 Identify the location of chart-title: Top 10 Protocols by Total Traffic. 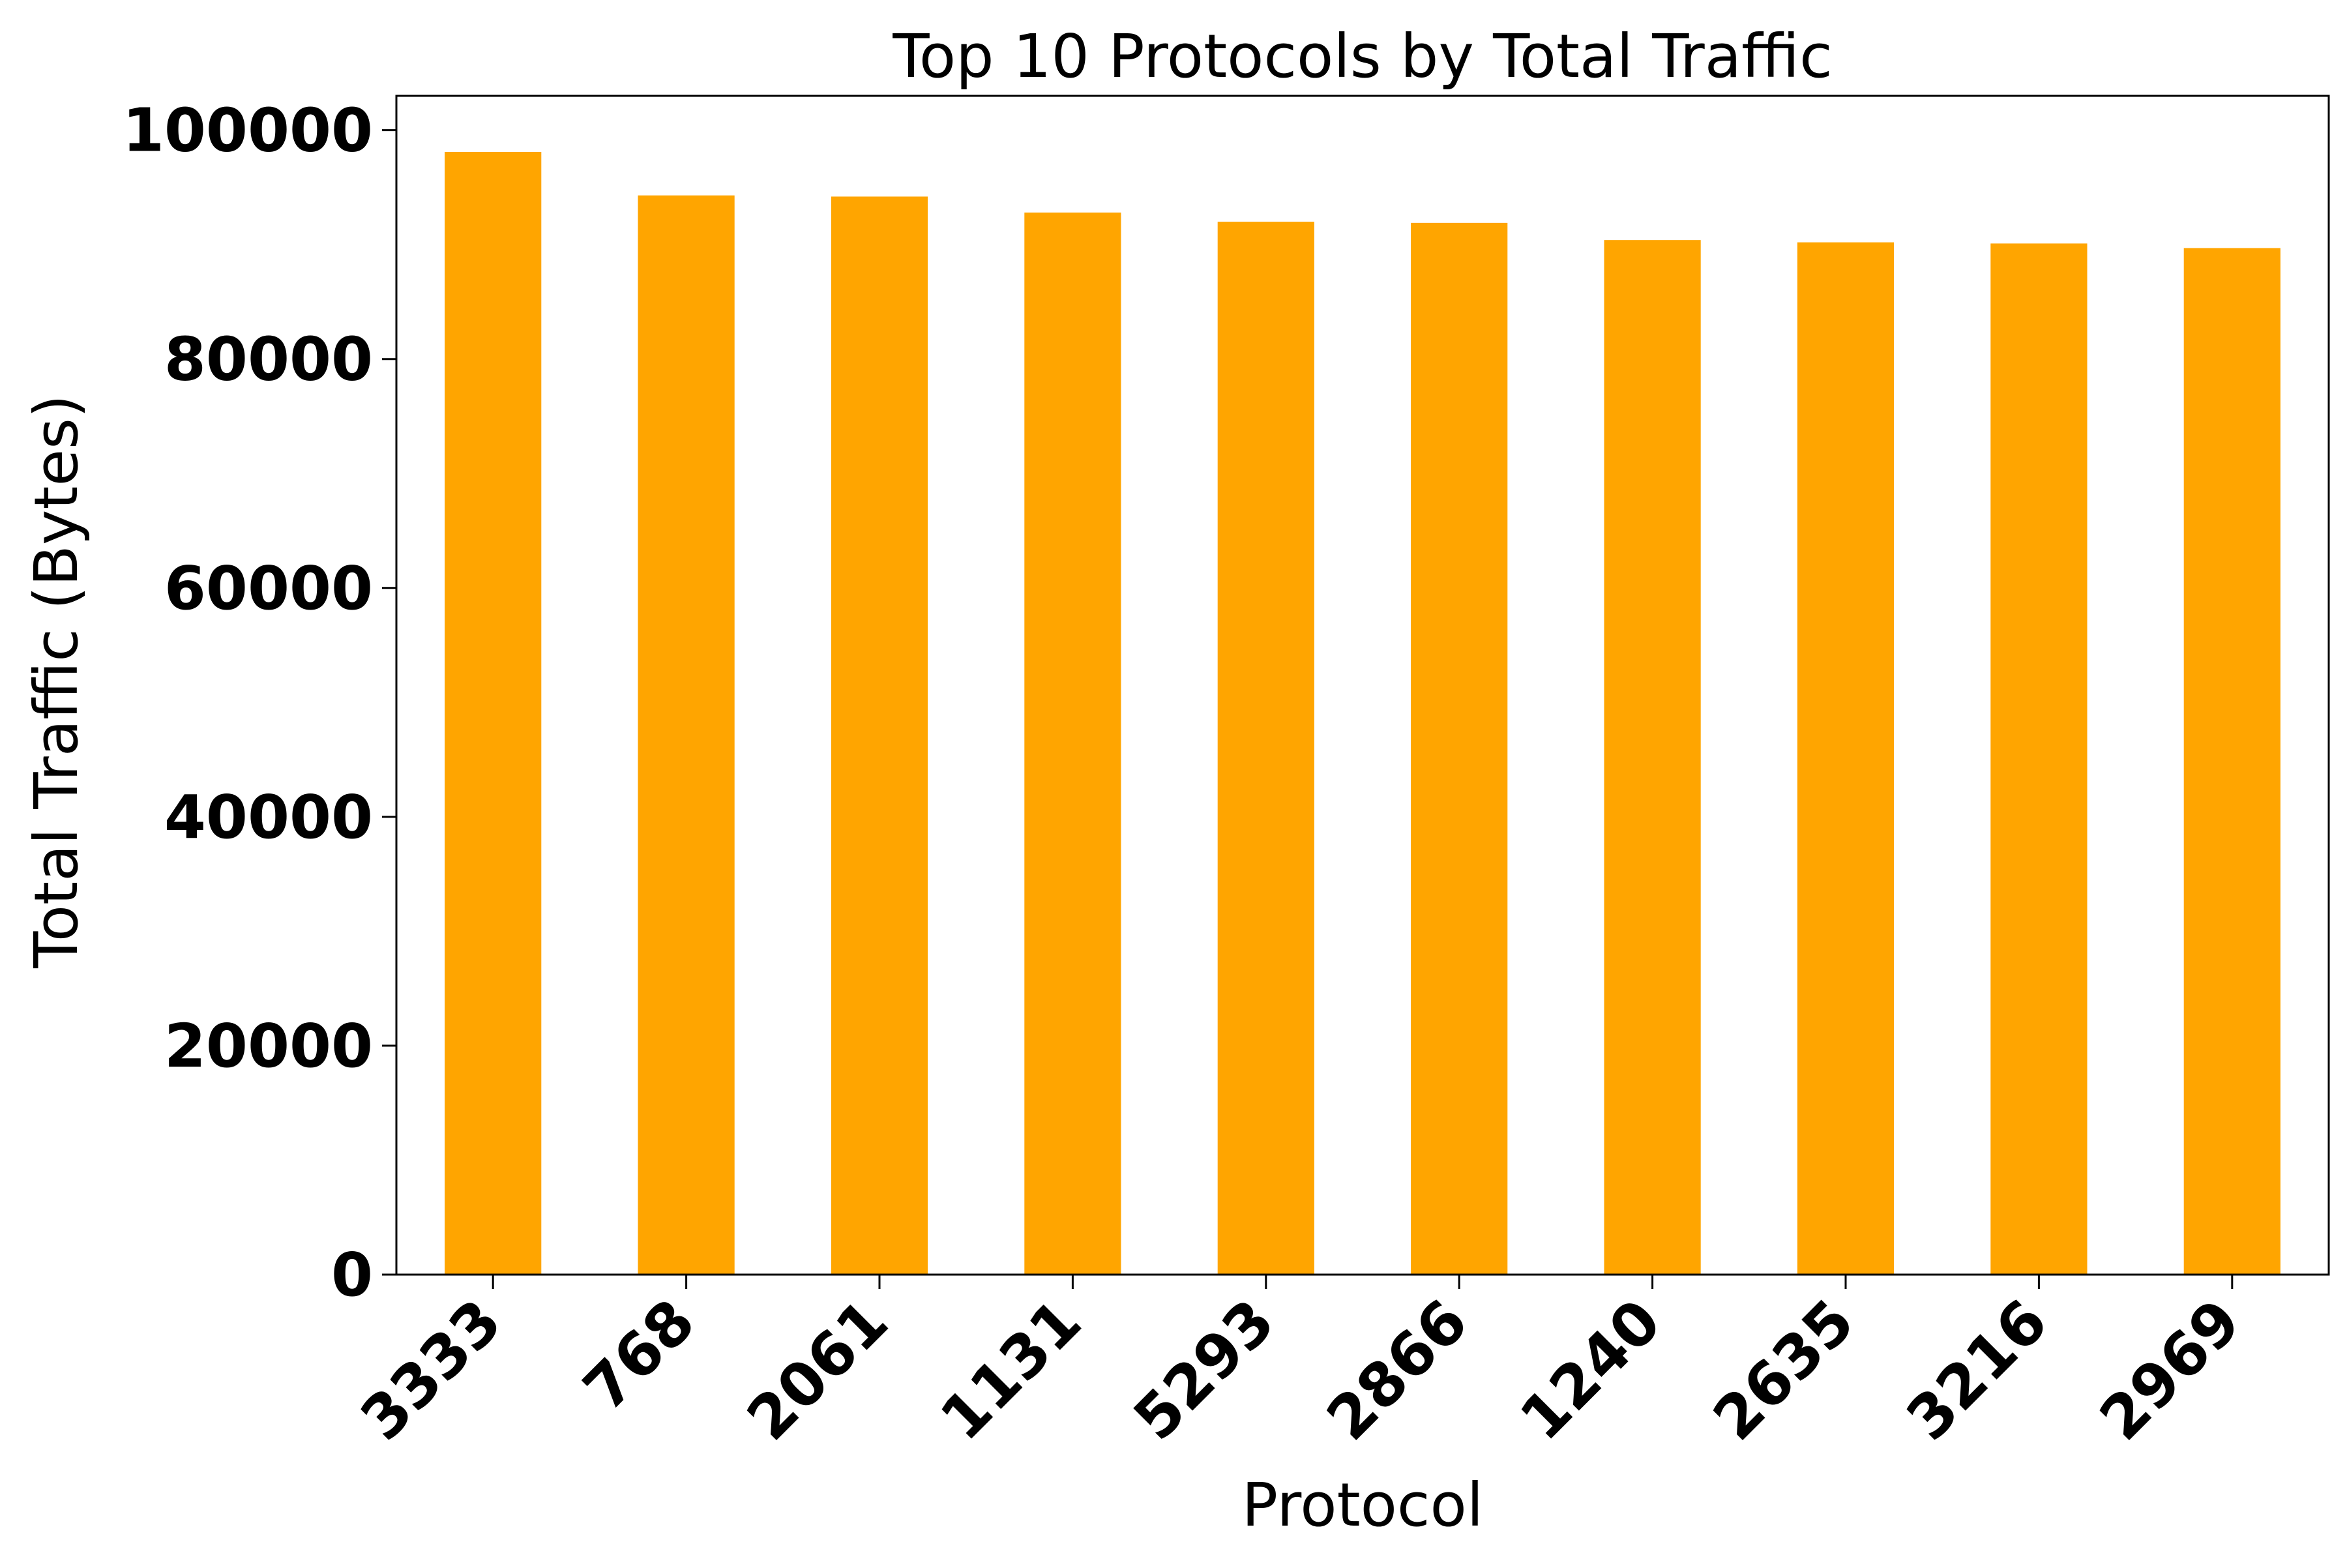
(1362, 57).